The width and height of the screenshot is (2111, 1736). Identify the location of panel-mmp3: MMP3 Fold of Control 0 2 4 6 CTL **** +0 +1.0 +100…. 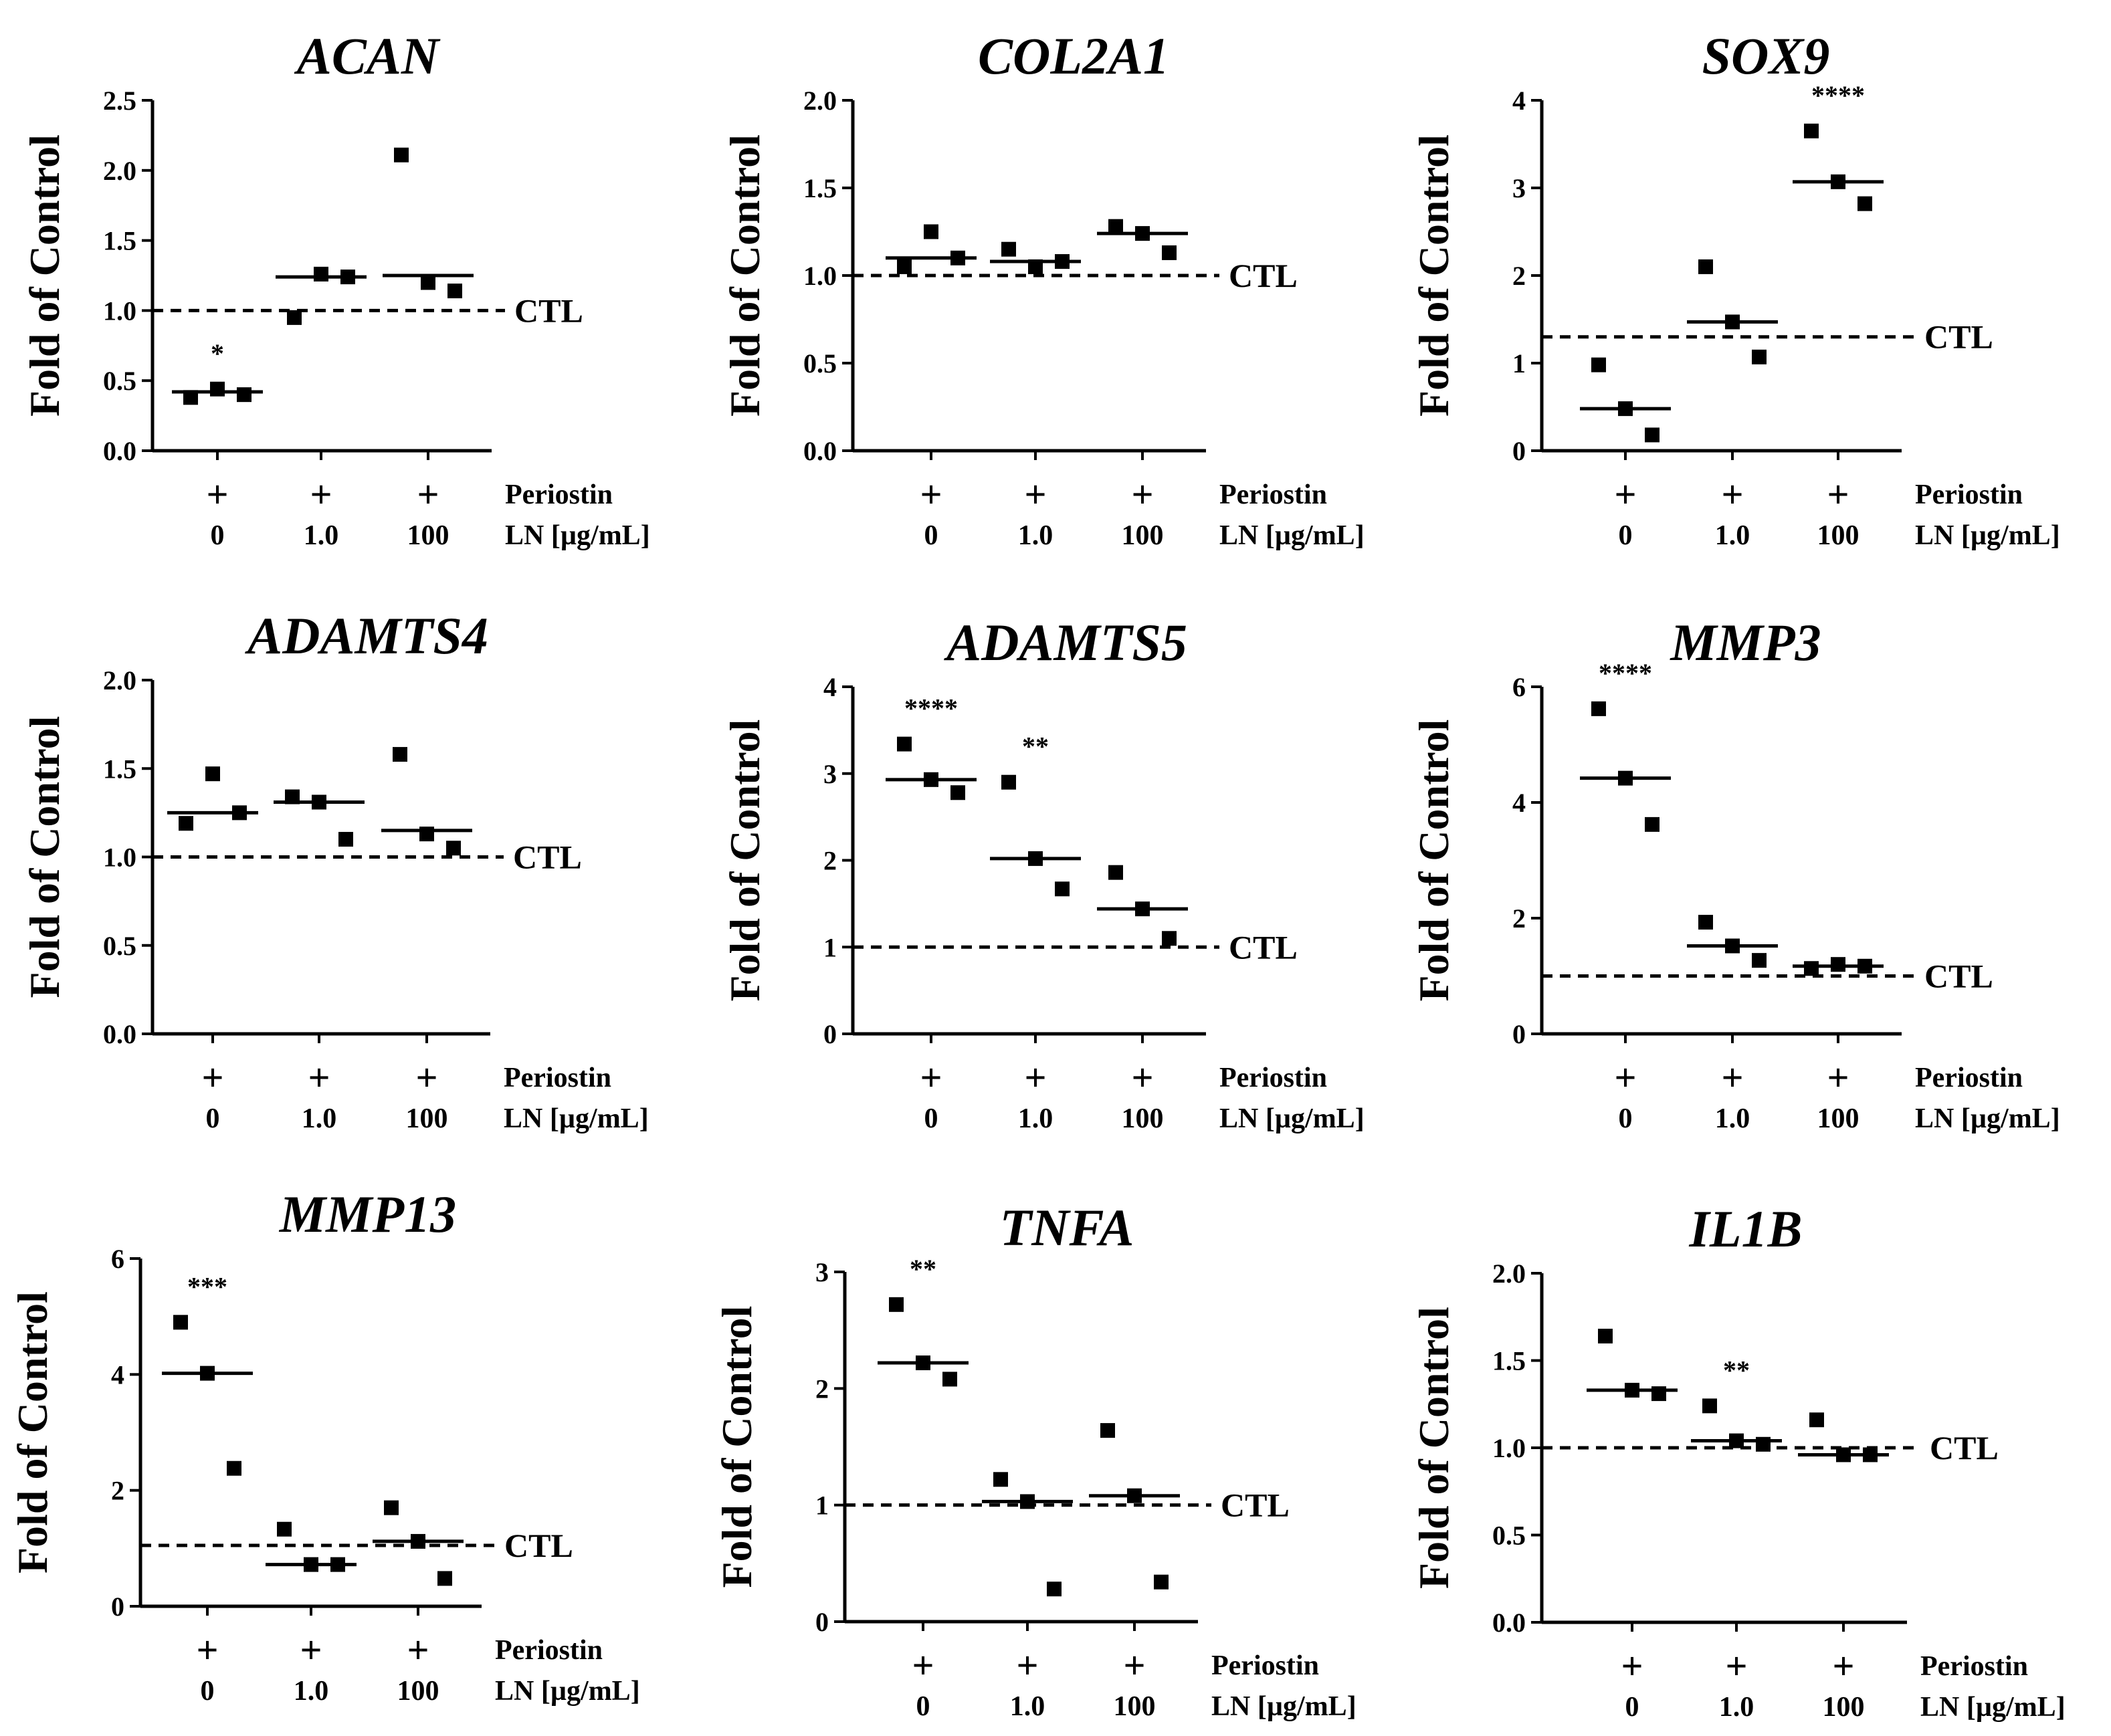
(1735, 873).